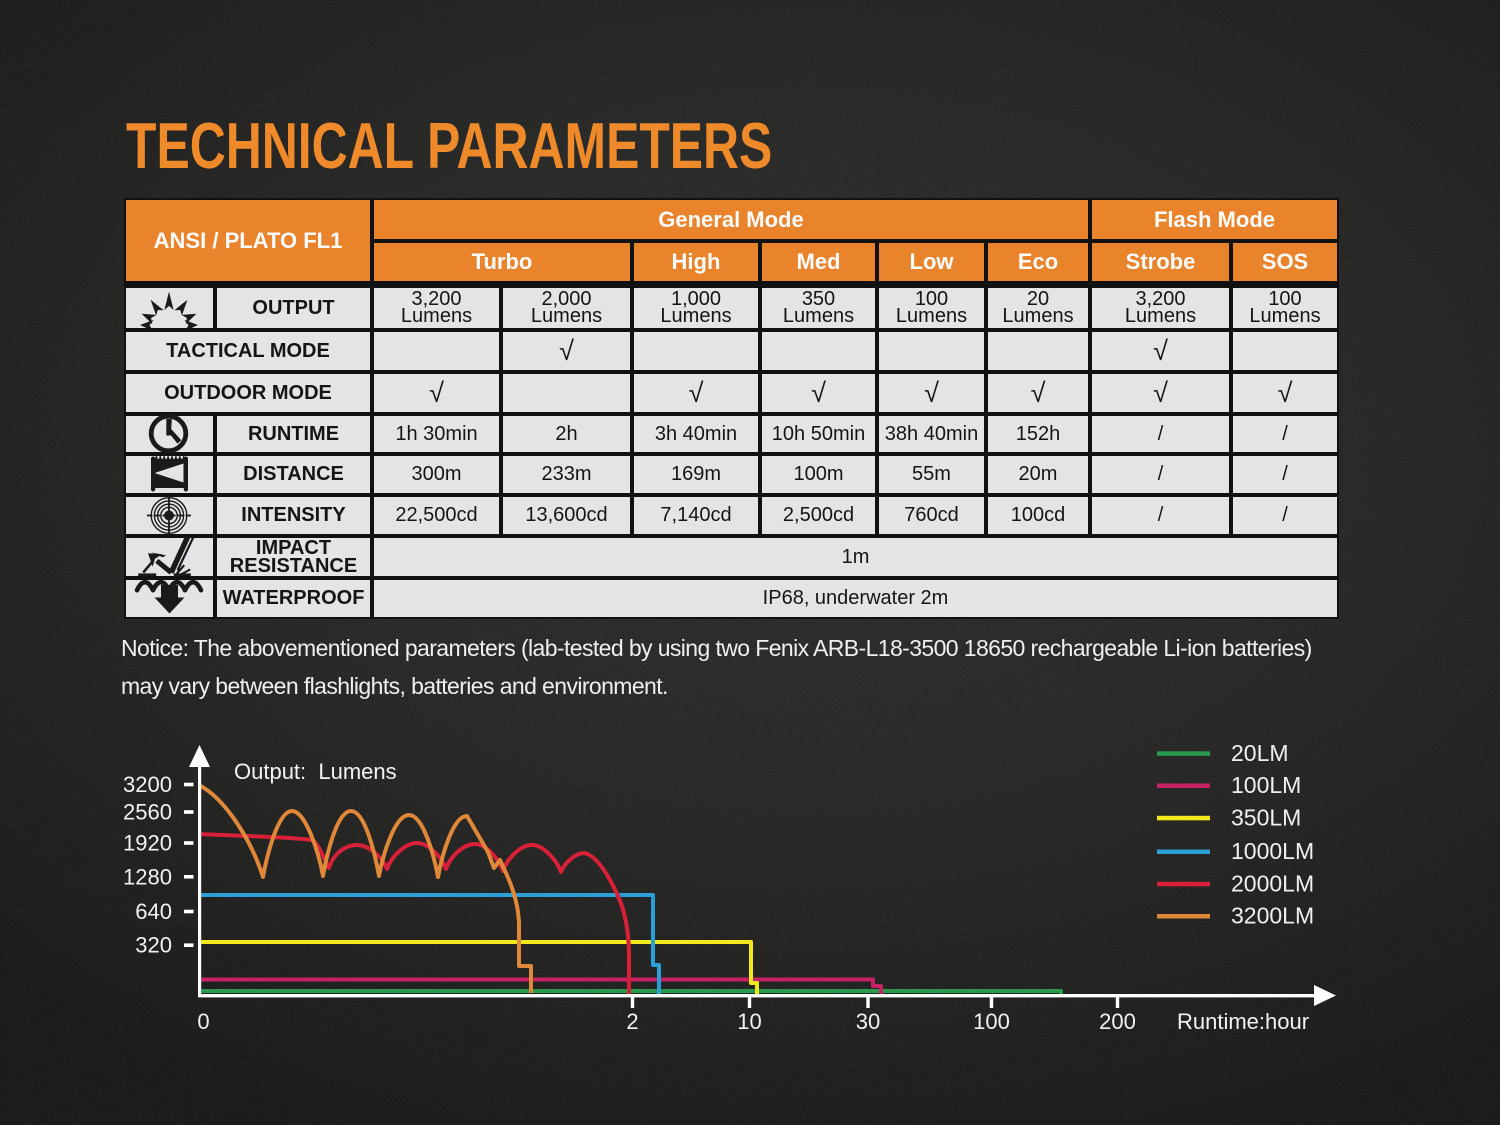  What do you see at coordinates (203, 1021) in the screenshot?
I see `svg-text: 0` at bounding box center [203, 1021].